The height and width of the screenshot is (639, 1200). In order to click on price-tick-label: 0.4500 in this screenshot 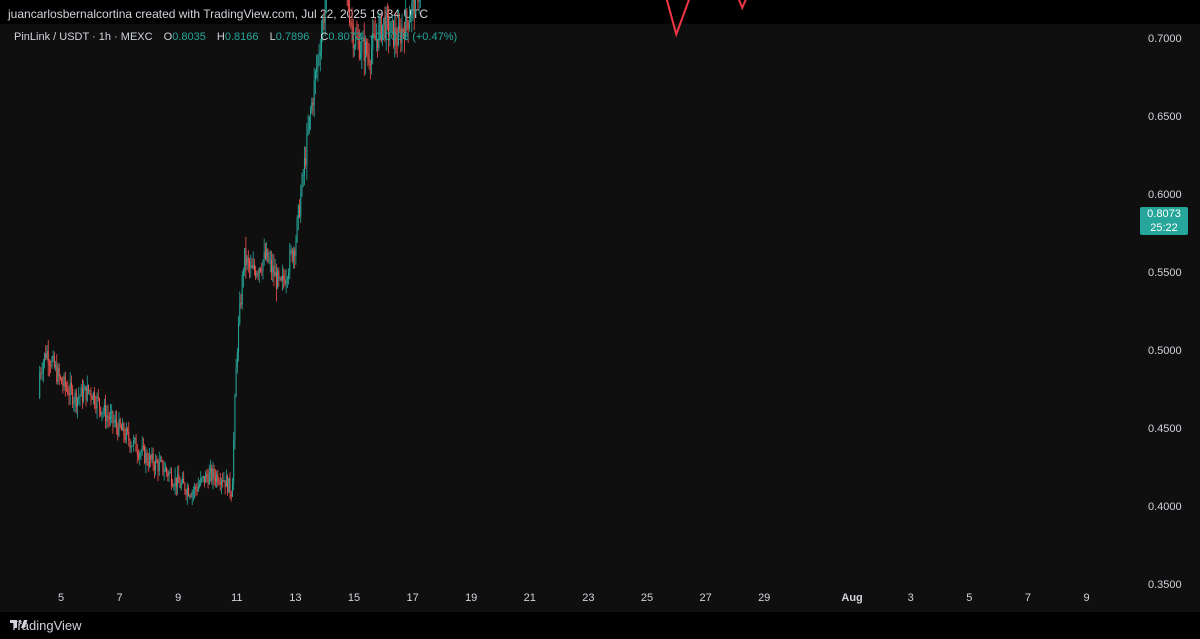, I will do `click(1165, 429)`.